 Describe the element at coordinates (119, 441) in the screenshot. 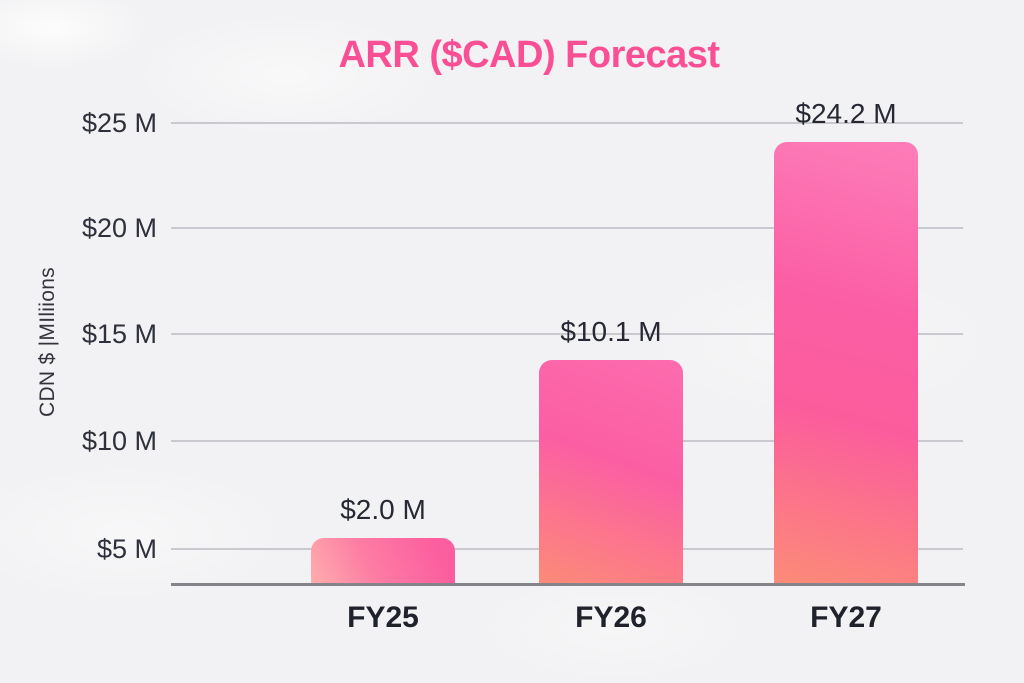

I see `y-tick-label-10m: $10 M` at that location.